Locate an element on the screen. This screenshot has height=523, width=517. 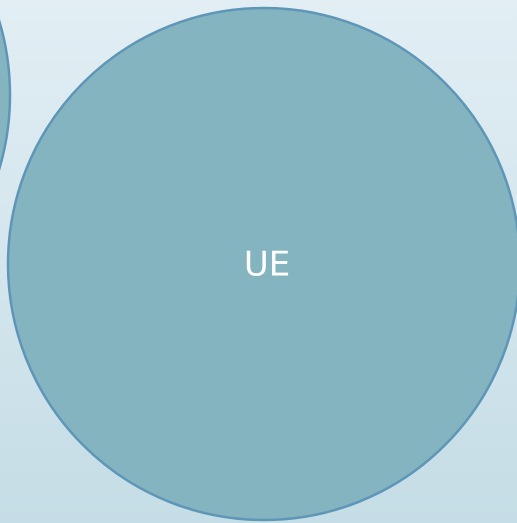
node-label: UE is located at coordinates (267, 265).